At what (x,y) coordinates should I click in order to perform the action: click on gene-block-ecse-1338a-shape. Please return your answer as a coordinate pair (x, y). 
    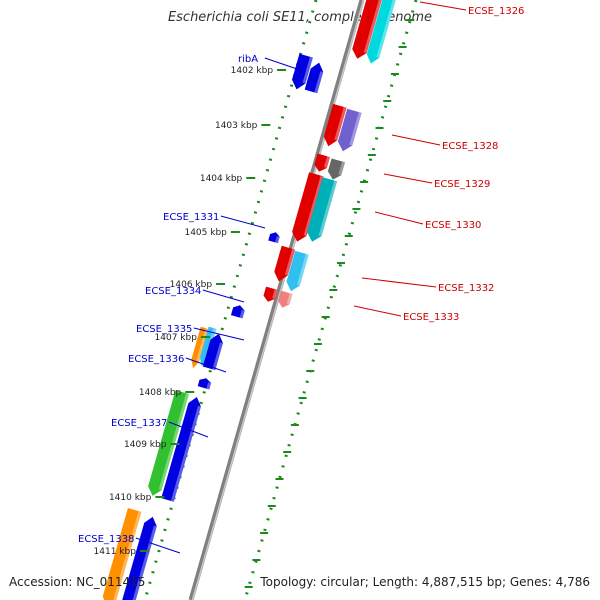
    Looking at the image, I should click on (122, 553).